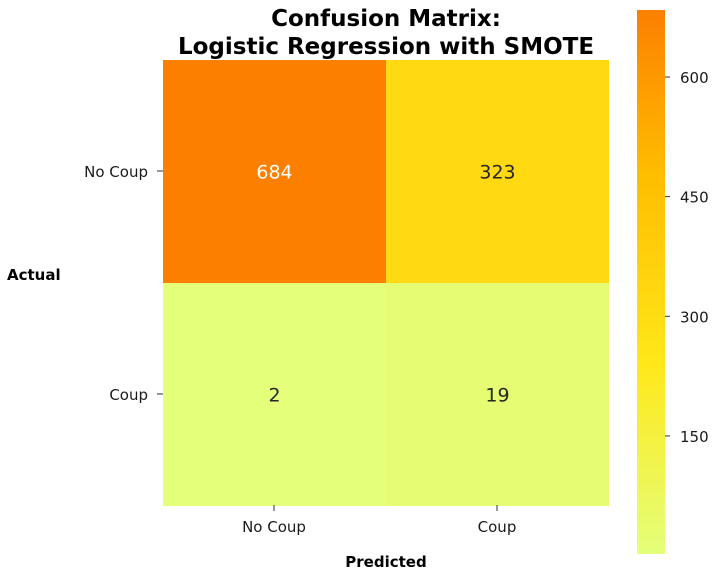 The image size is (716, 578). I want to click on colorbar-ticks: 150 300 450 600, so click(687, 257).